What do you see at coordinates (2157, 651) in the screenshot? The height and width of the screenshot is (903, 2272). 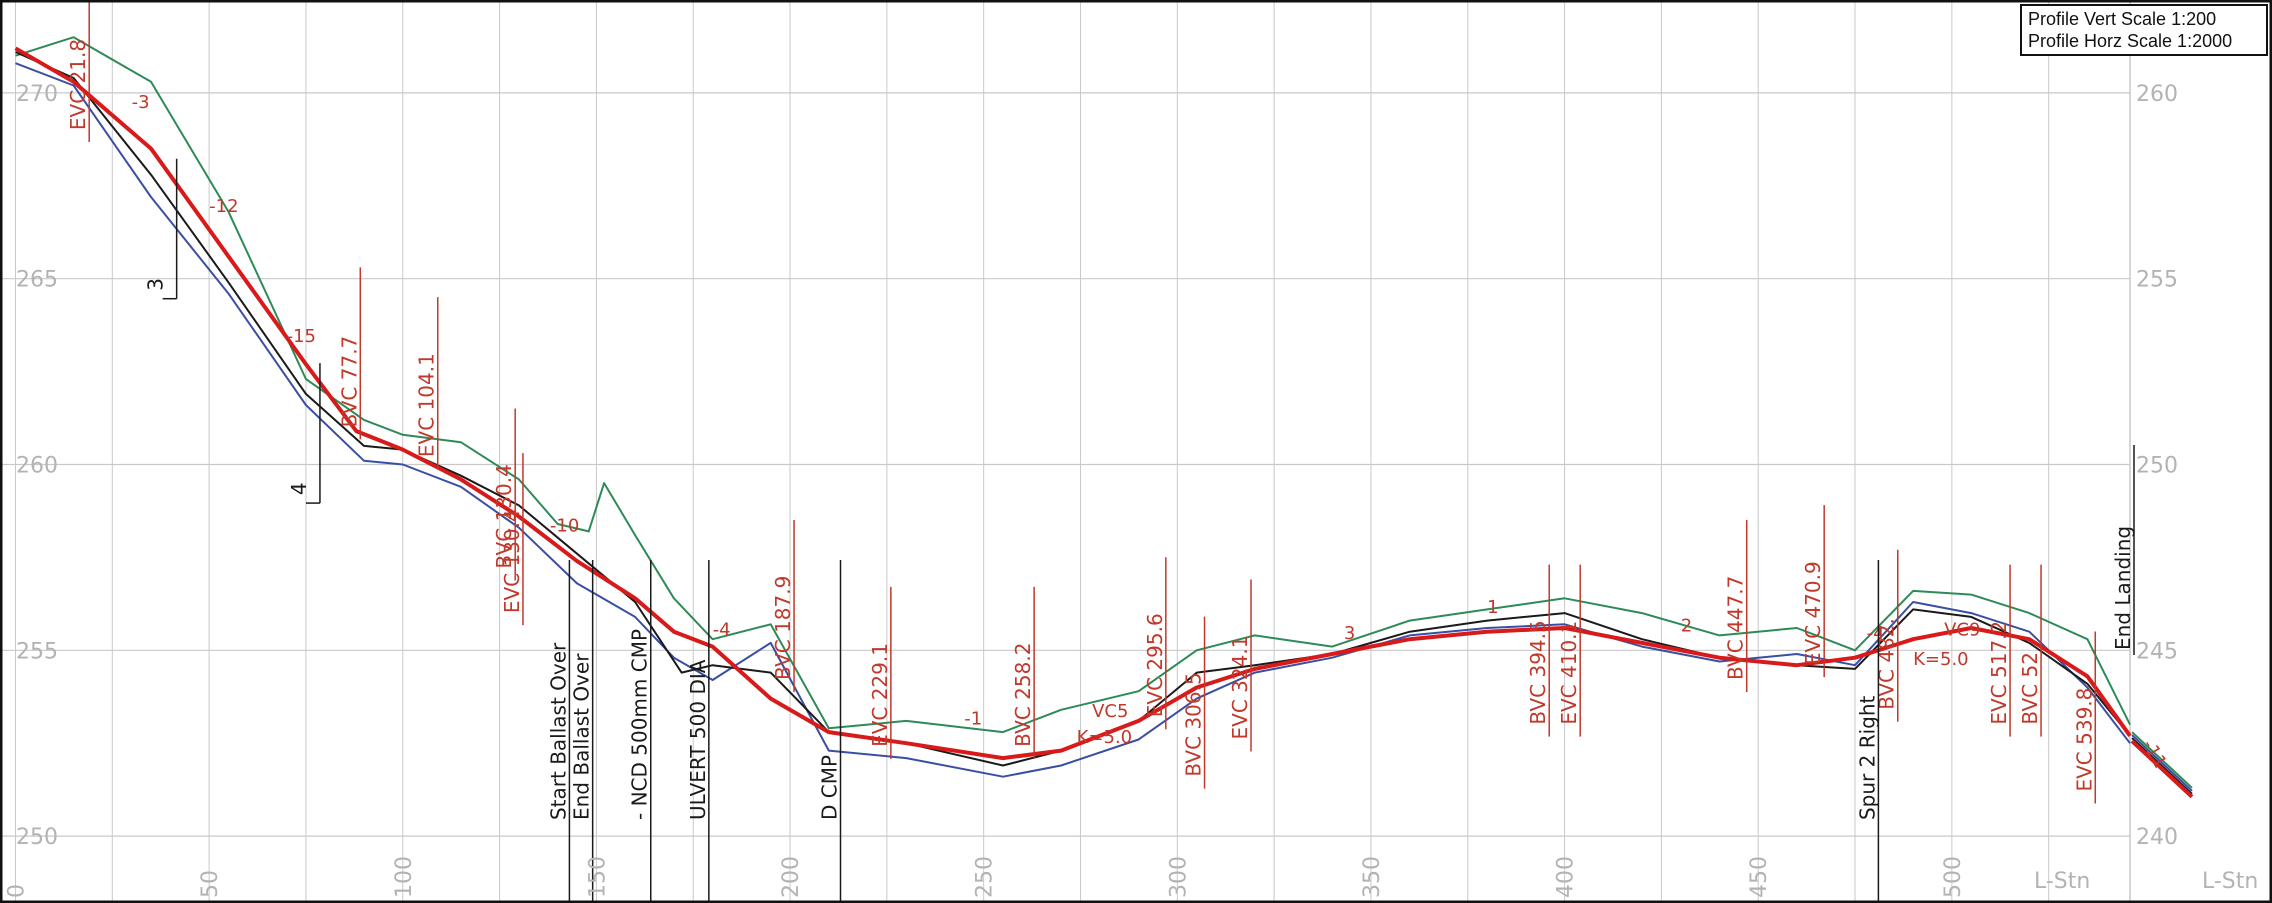 I see `y-tick-label-right: 245` at bounding box center [2157, 651].